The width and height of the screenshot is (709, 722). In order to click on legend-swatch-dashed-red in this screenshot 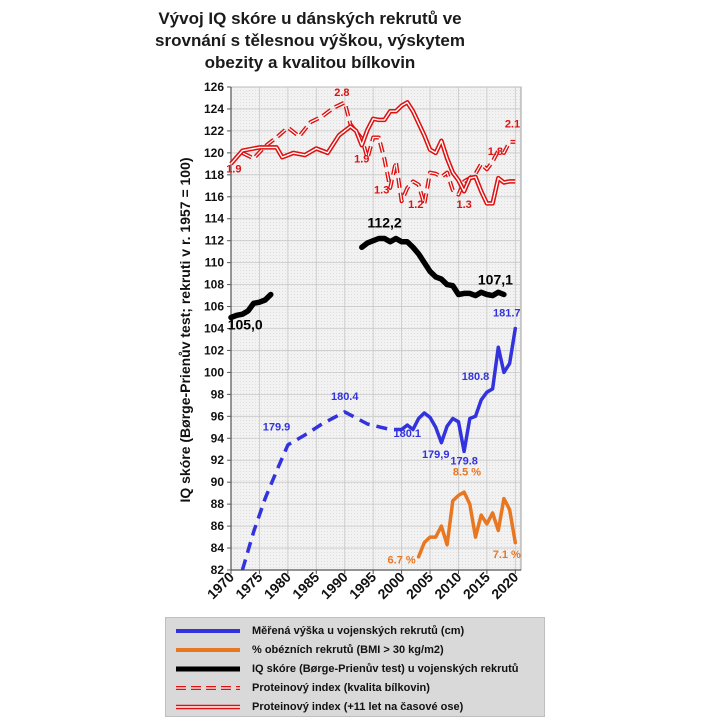, I will do `click(208, 688)`.